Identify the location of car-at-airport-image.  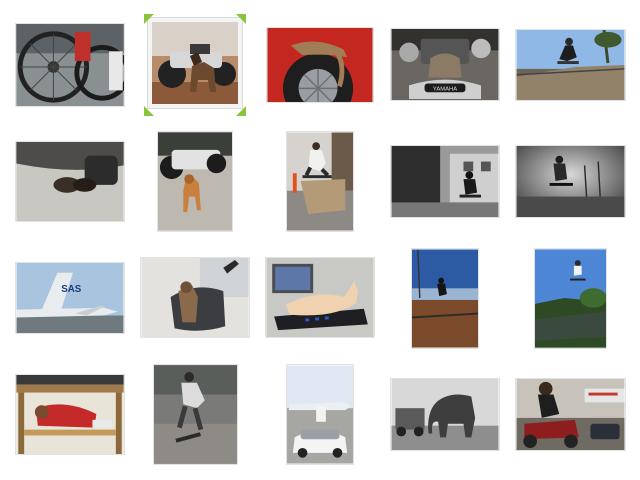
(320, 414).